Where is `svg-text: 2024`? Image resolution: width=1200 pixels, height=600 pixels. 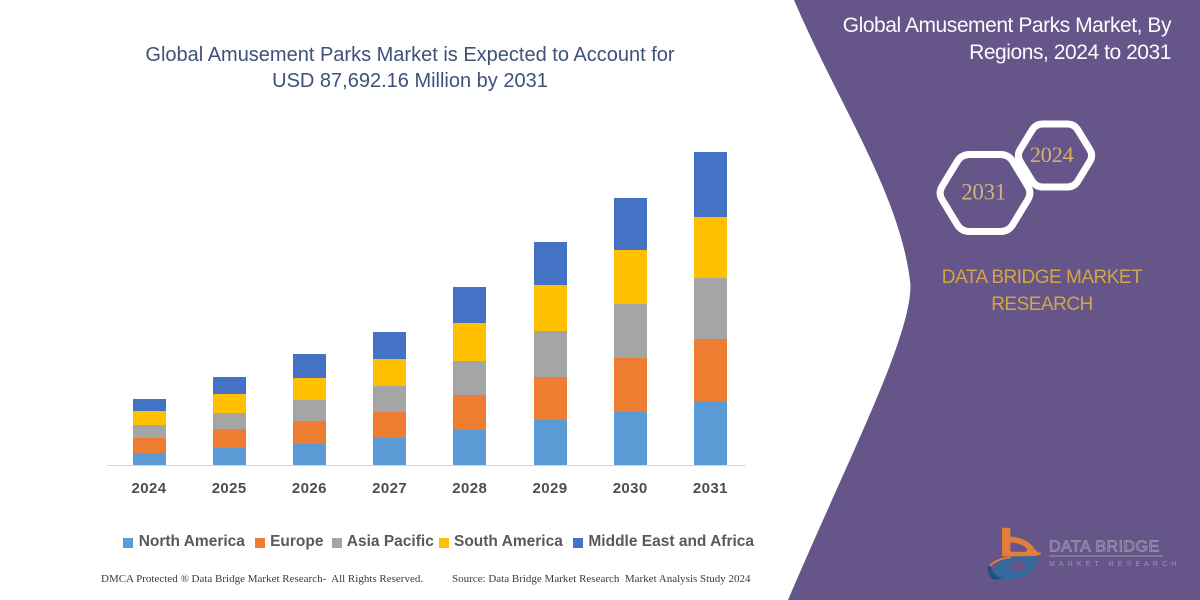 svg-text: 2024 is located at coordinates (1052, 154).